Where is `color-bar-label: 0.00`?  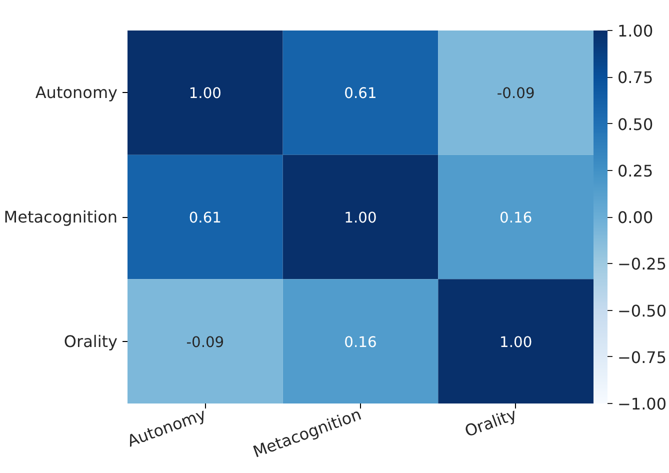
color-bar-label: 0.00 is located at coordinates (636, 217).